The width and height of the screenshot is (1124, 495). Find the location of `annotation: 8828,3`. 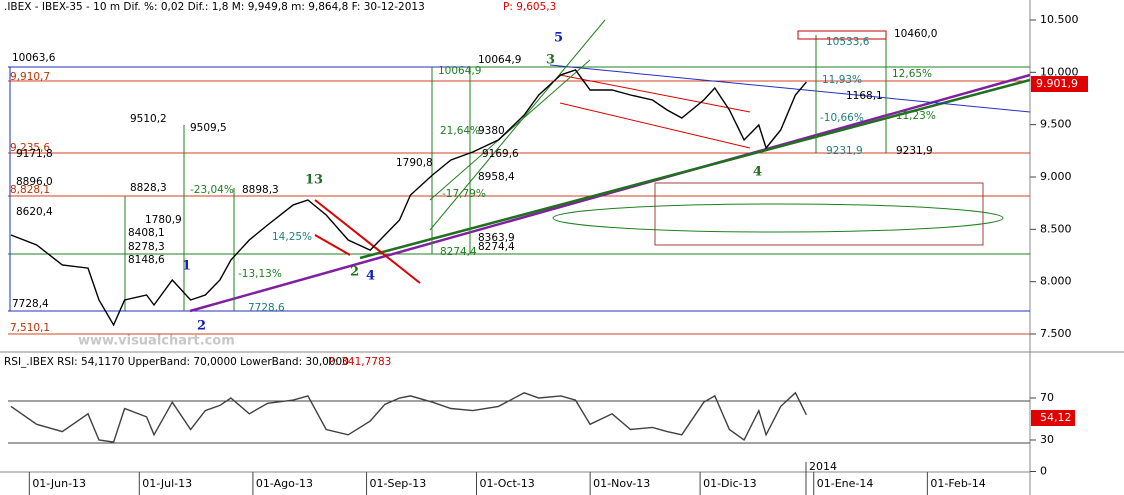

annotation: 8828,3 is located at coordinates (148, 188).